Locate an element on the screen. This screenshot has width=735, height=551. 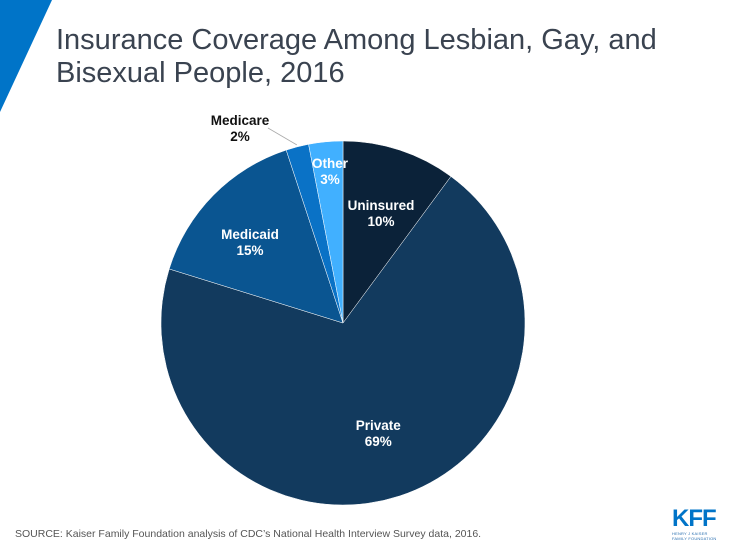
logo-subline-1: HENRY J KAISER is located at coordinates (690, 533).